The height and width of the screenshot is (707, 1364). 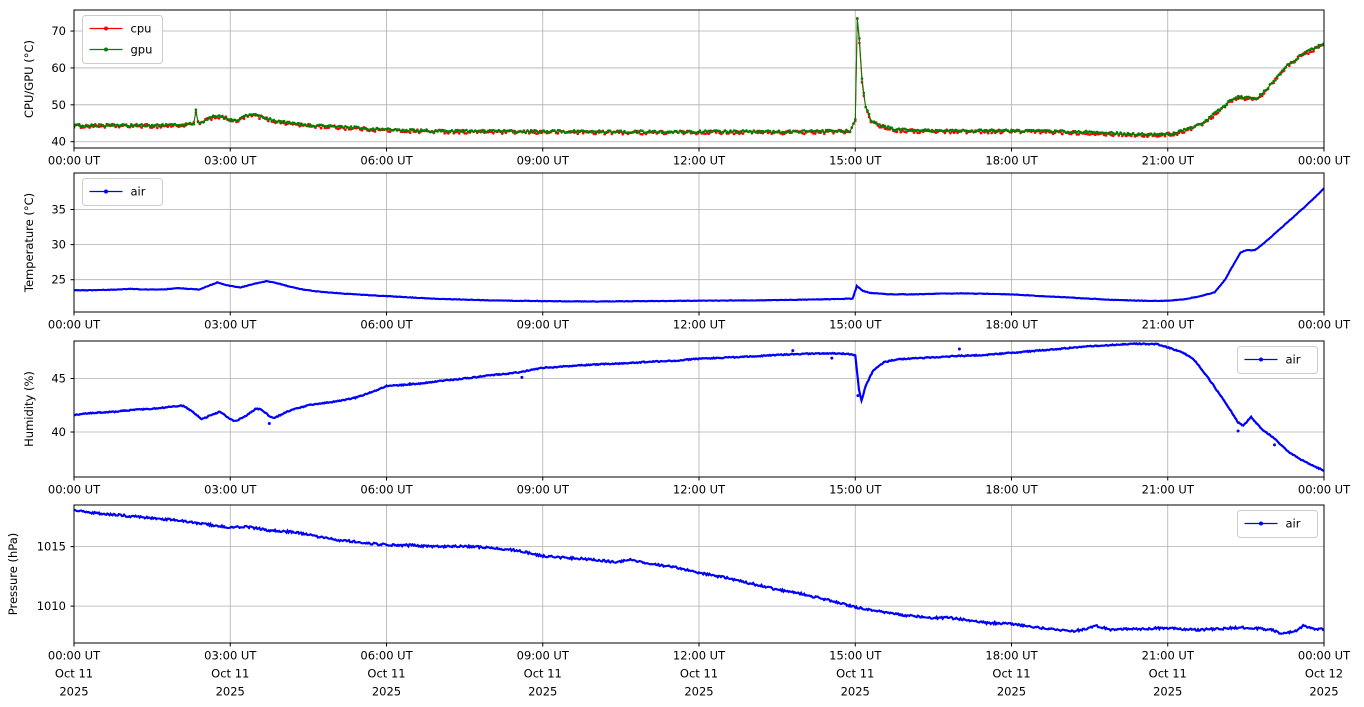 What do you see at coordinates (58, 31) in the screenshot?
I see `y-tick-label: 70` at bounding box center [58, 31].